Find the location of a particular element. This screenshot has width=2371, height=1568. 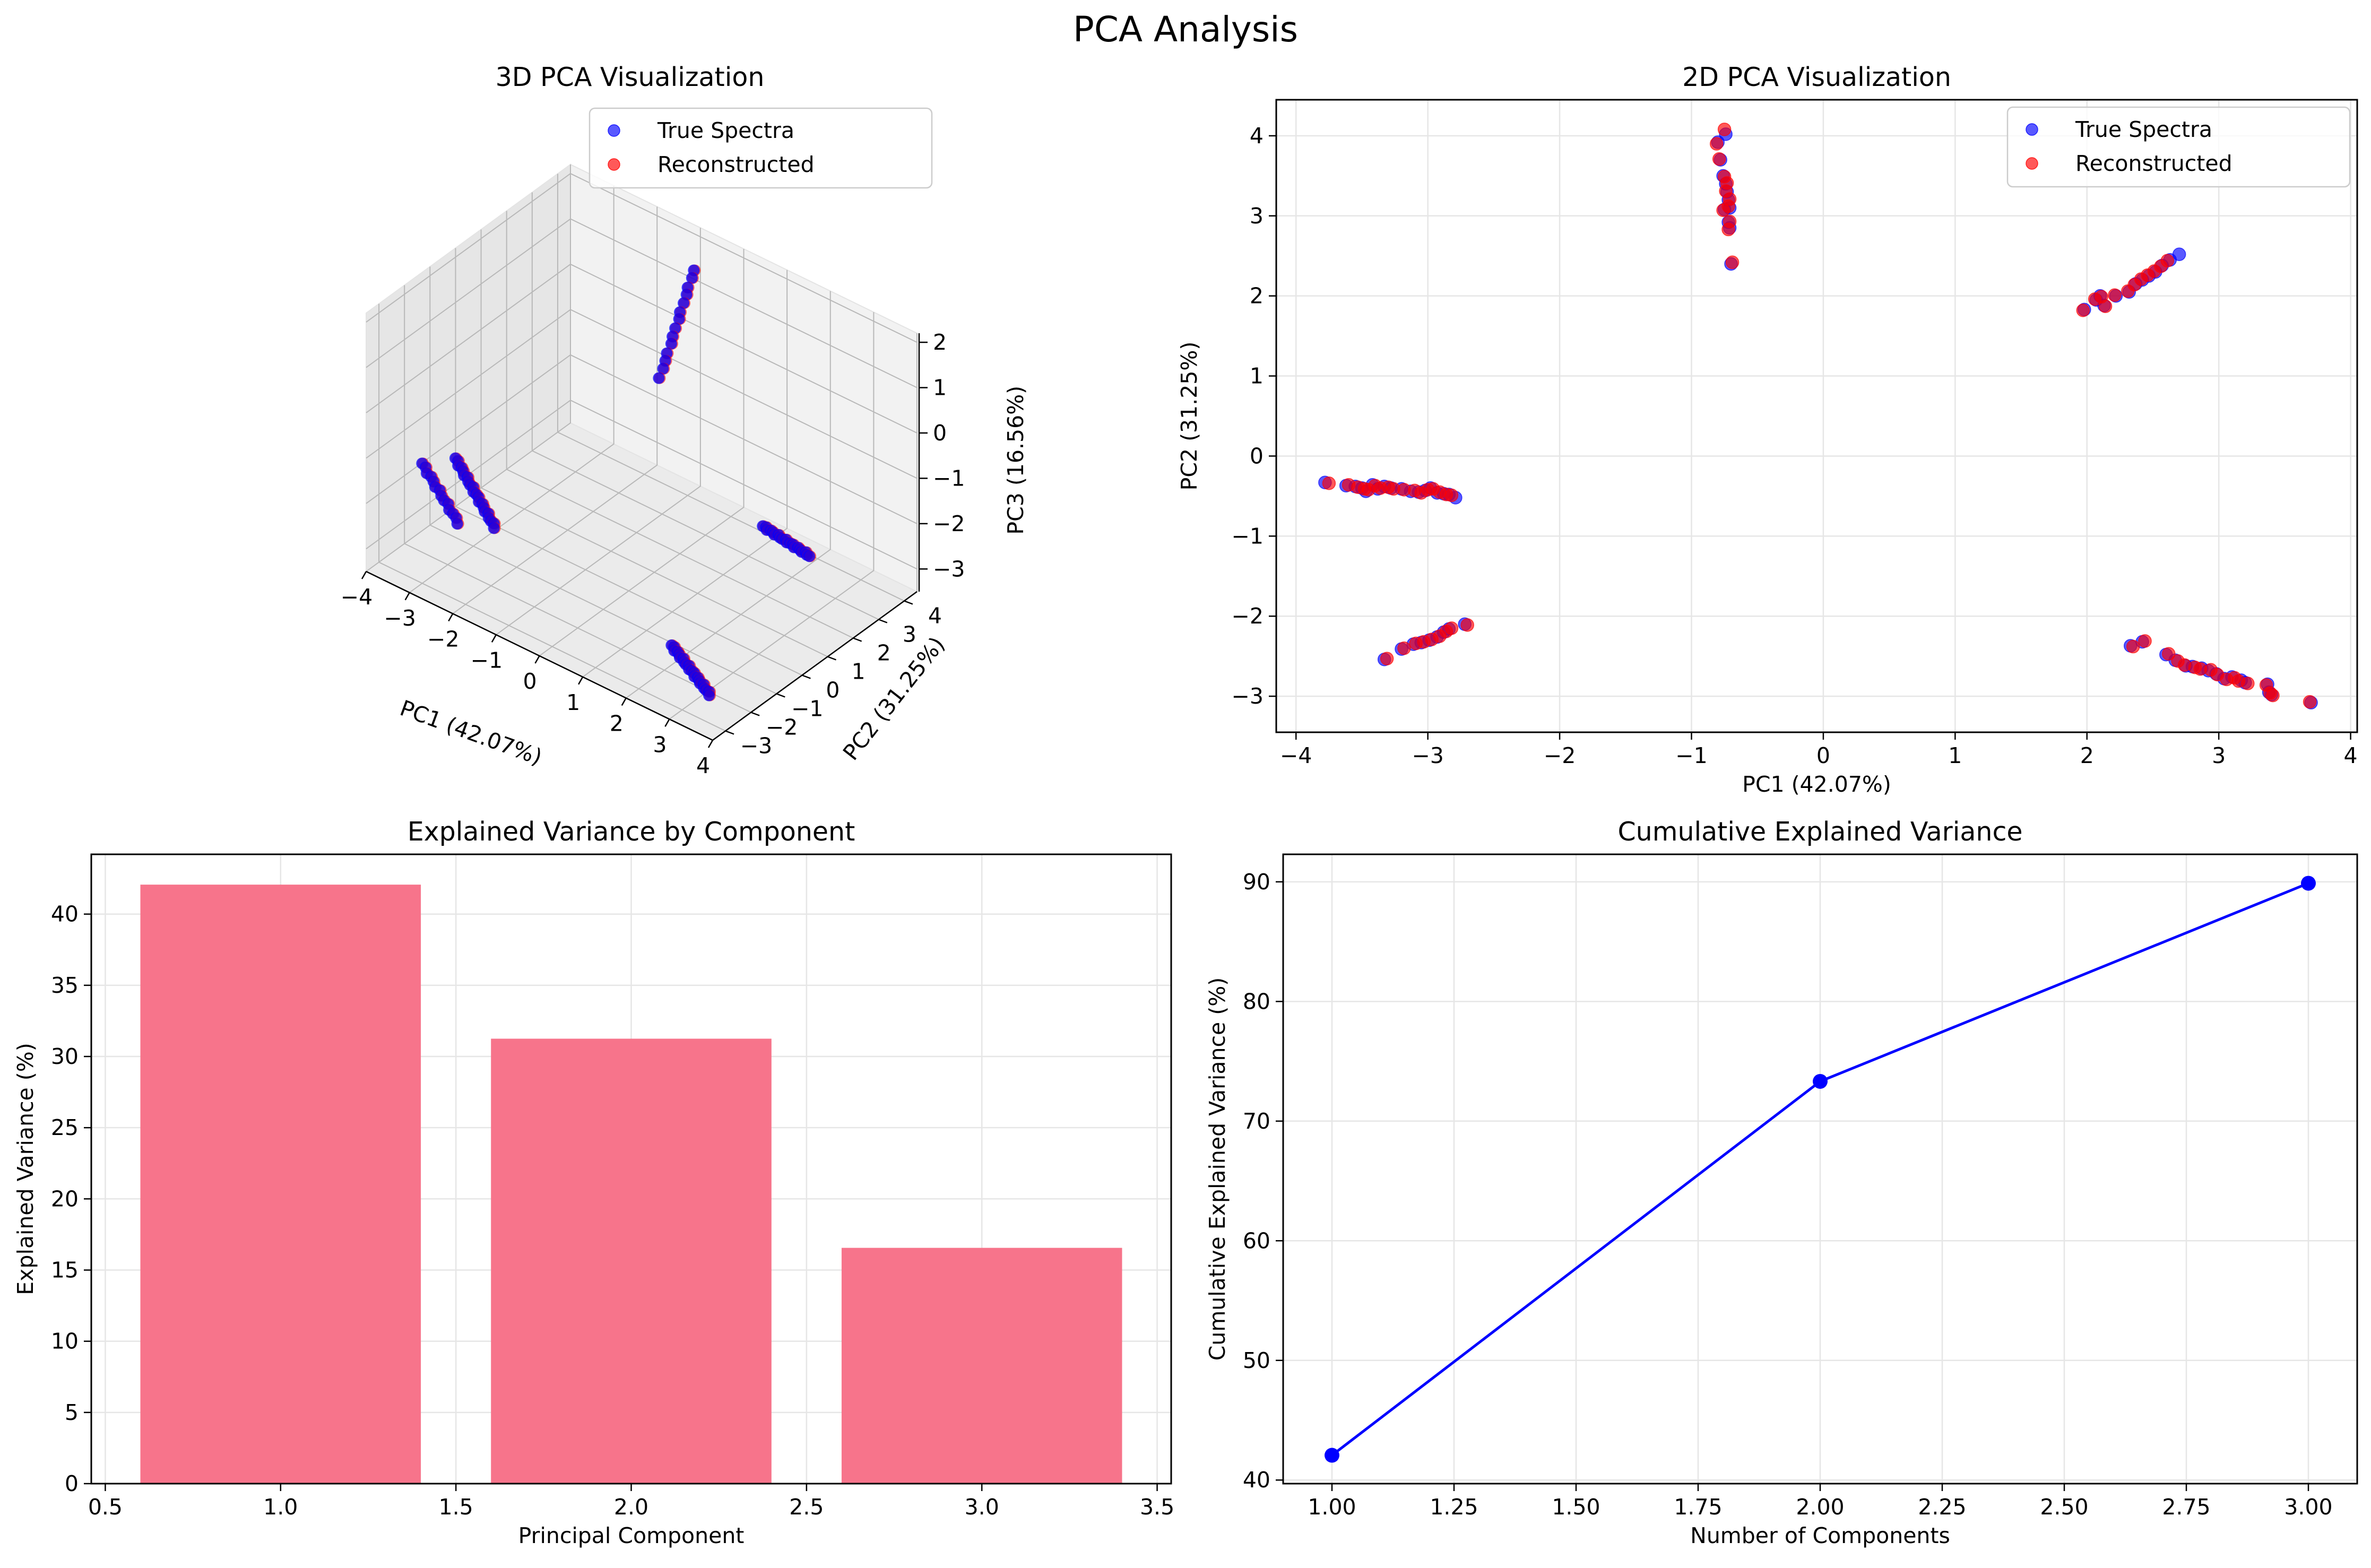

x-tick-label: 4 is located at coordinates (2351, 755).